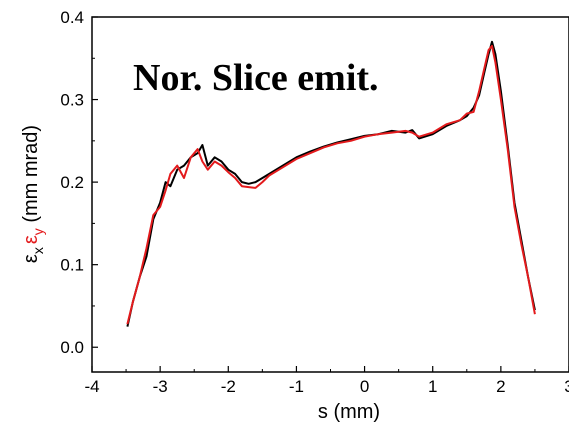  Describe the element at coordinates (349, 412) in the screenshot. I see `x-axis-title: s (mm)` at that location.